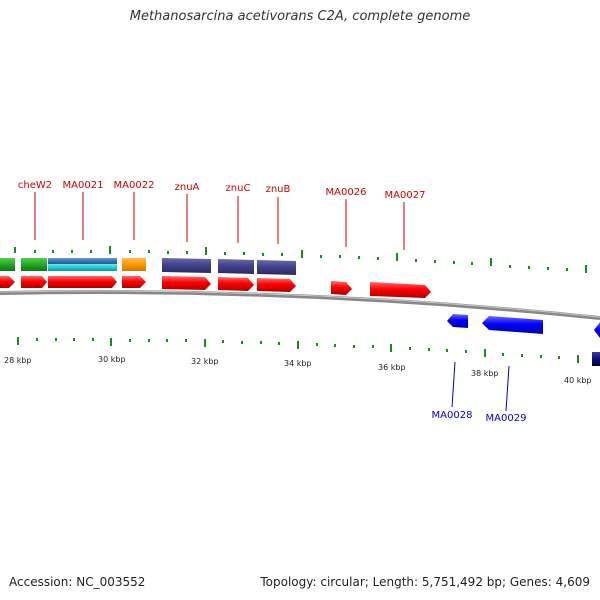  I want to click on feature-block-znua, so click(186, 265).